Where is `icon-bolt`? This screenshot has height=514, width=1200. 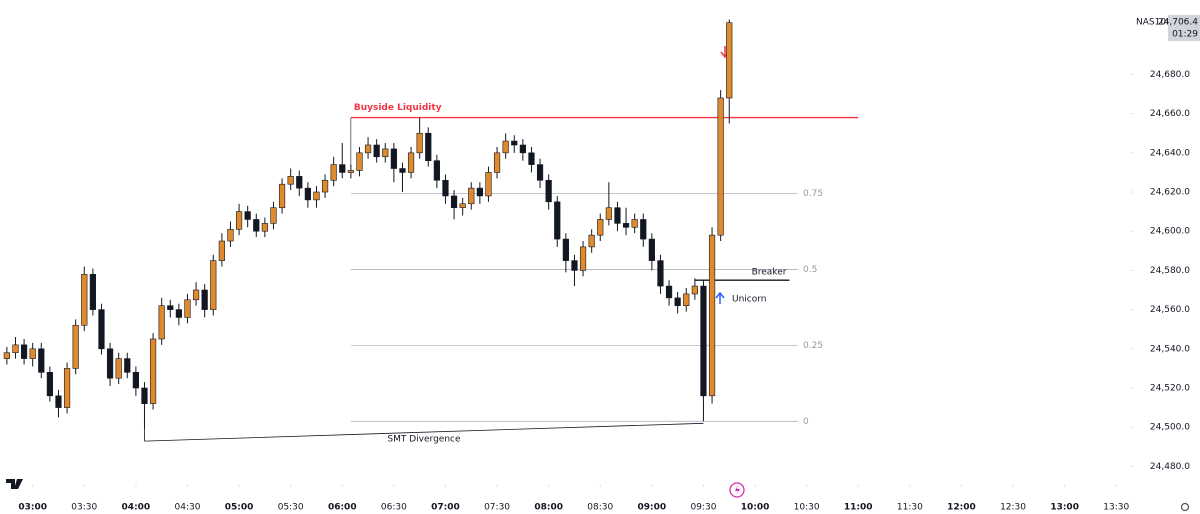 icon-bolt is located at coordinates (737, 490).